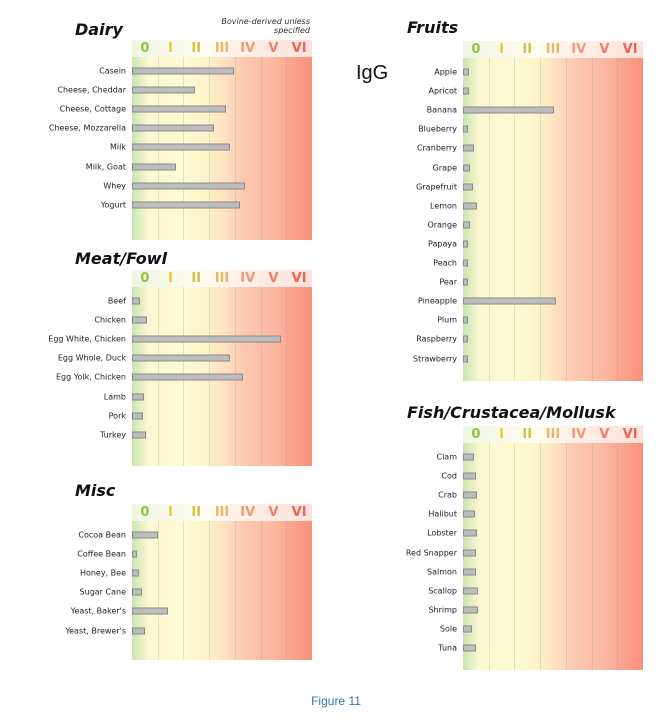 This screenshot has height=726, width=672. Describe the element at coordinates (442, 591) in the screenshot. I see `category-label: Scallop` at that location.